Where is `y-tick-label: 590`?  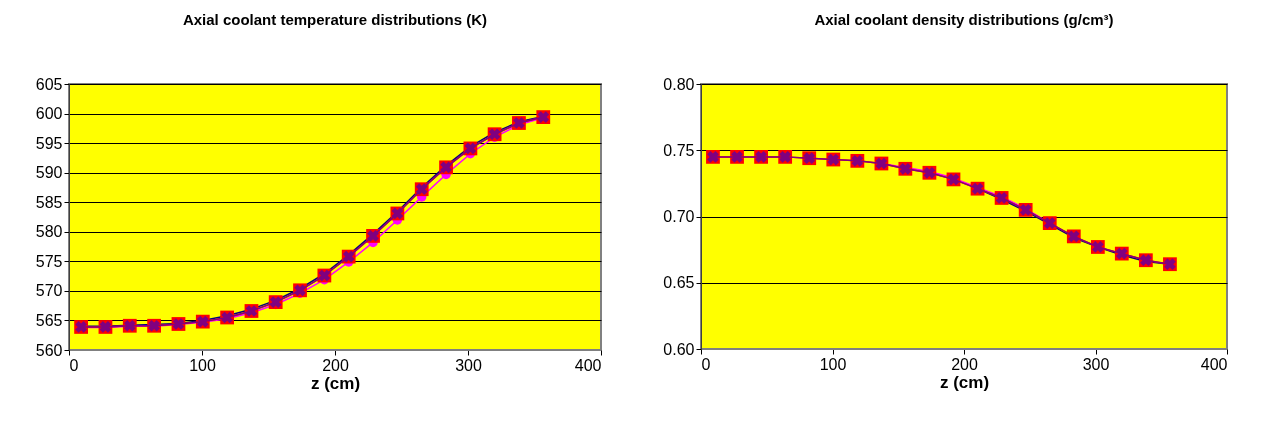
y-tick-label: 590 is located at coordinates (49, 173).